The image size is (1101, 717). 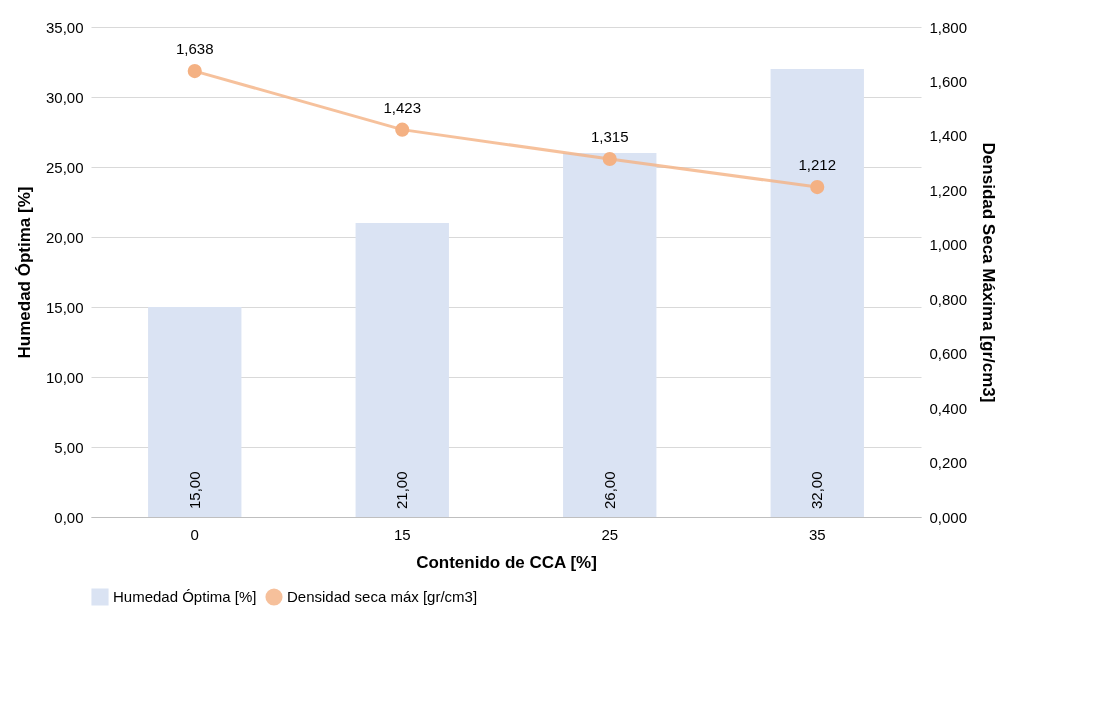 I want to click on y2-tick-label: 0,400, so click(x=948, y=408).